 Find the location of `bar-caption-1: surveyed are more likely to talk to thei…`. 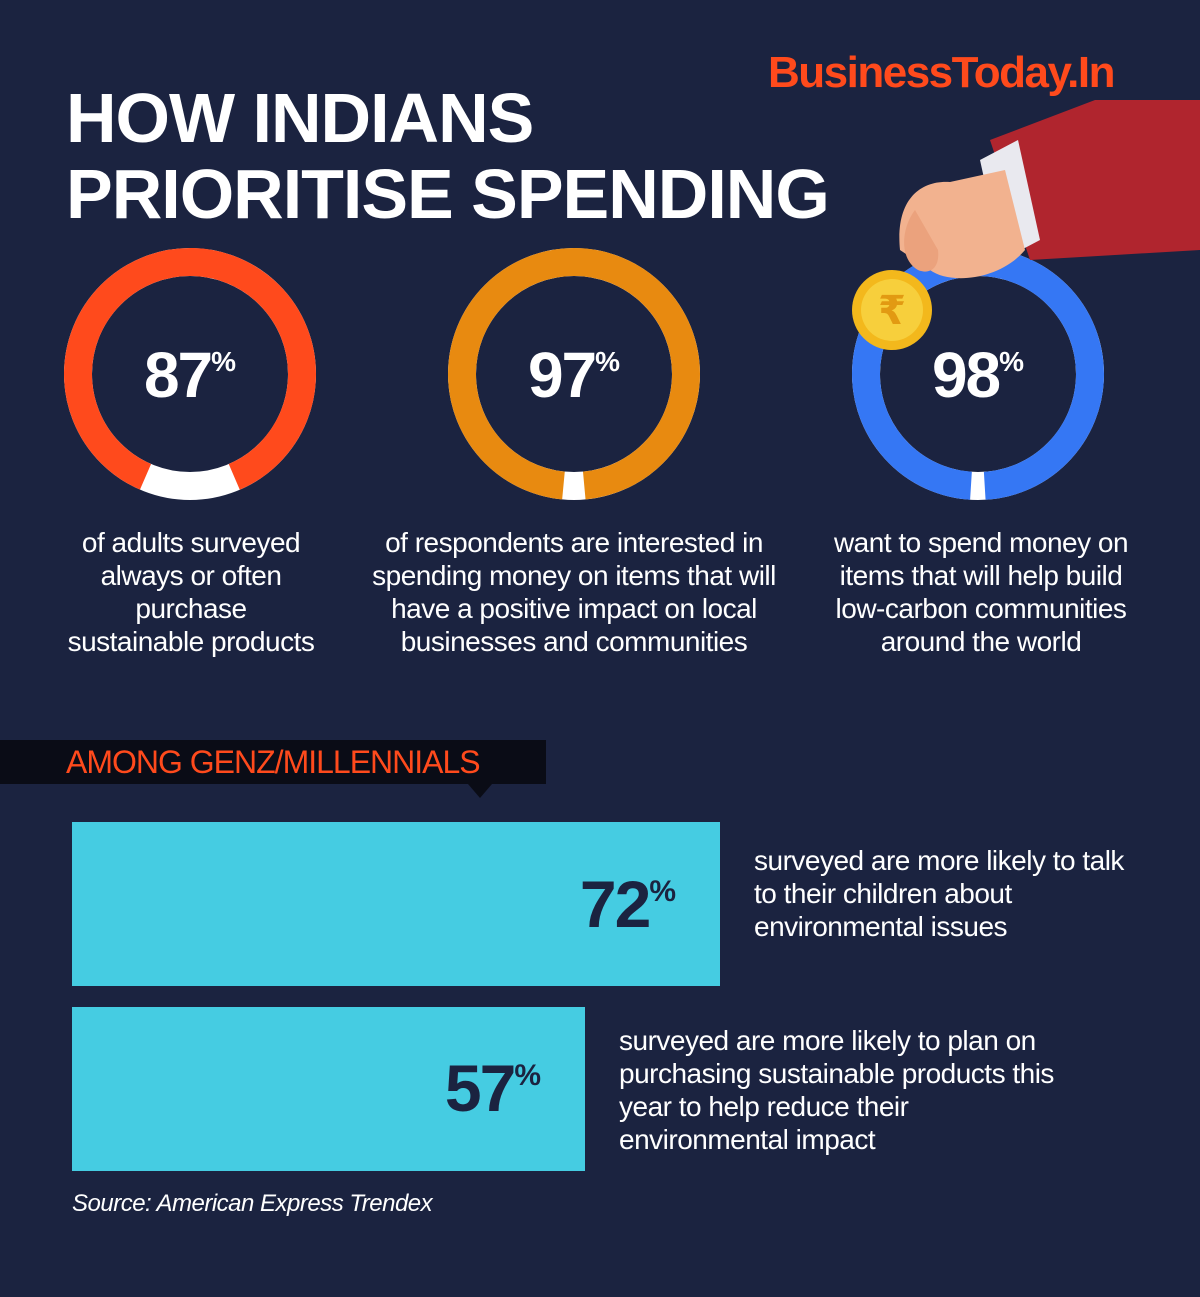

bar-caption-1: surveyed are more likely to talk to thei… is located at coordinates (939, 893).